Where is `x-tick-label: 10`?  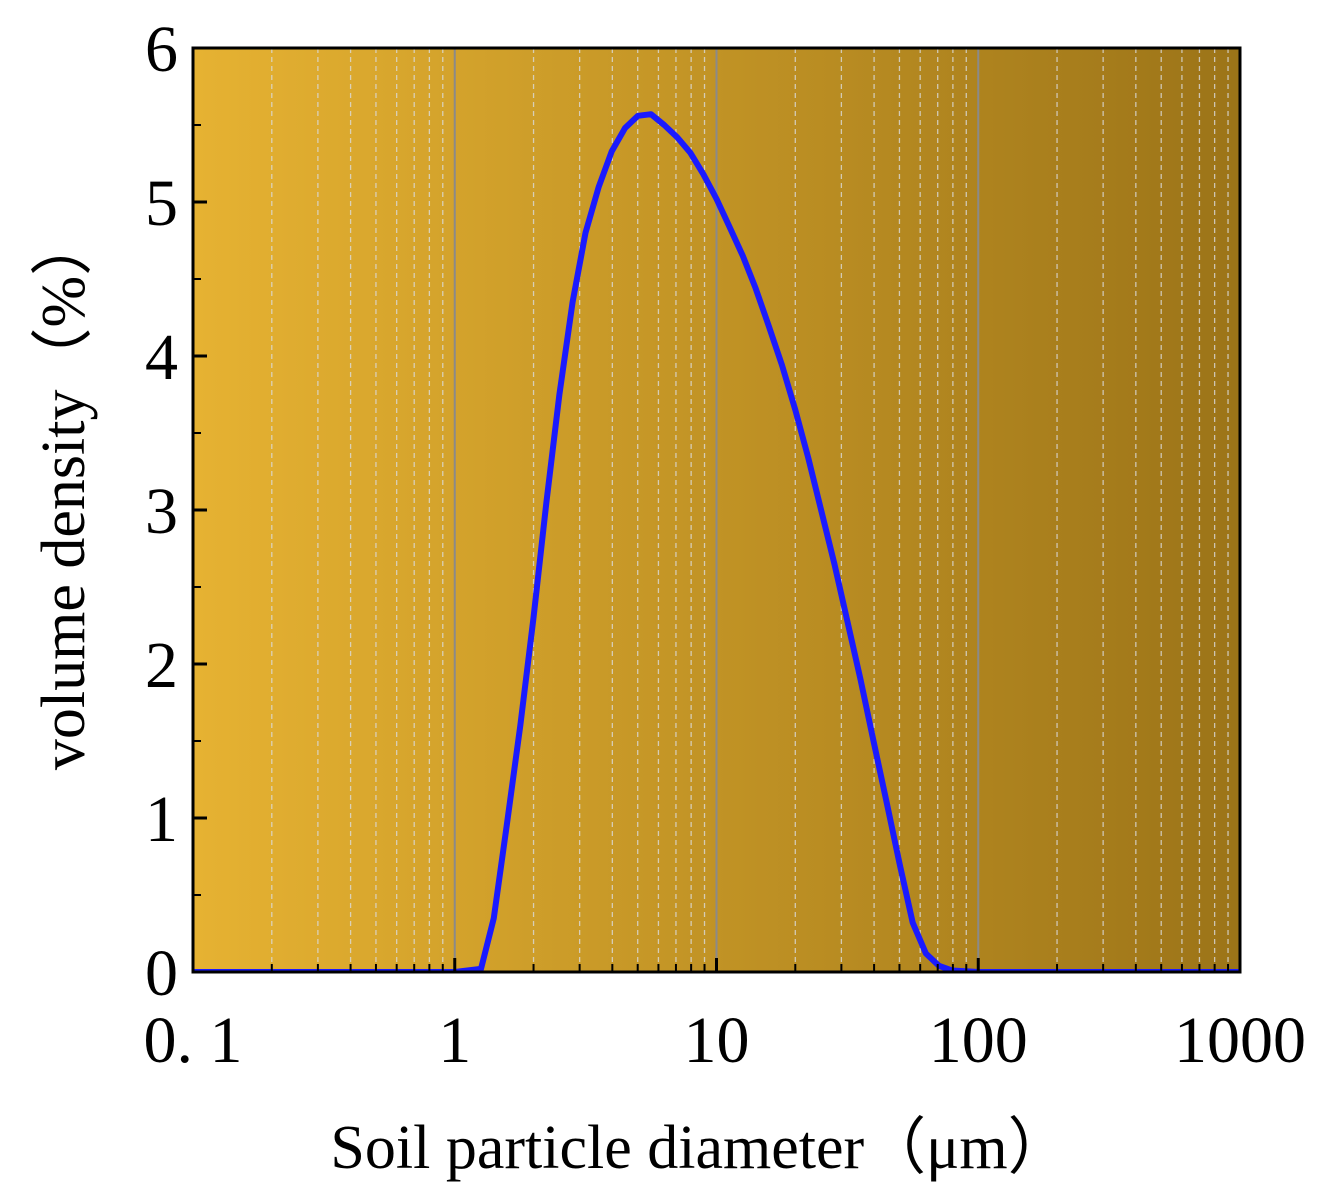
x-tick-label: 10 is located at coordinates (717, 1040).